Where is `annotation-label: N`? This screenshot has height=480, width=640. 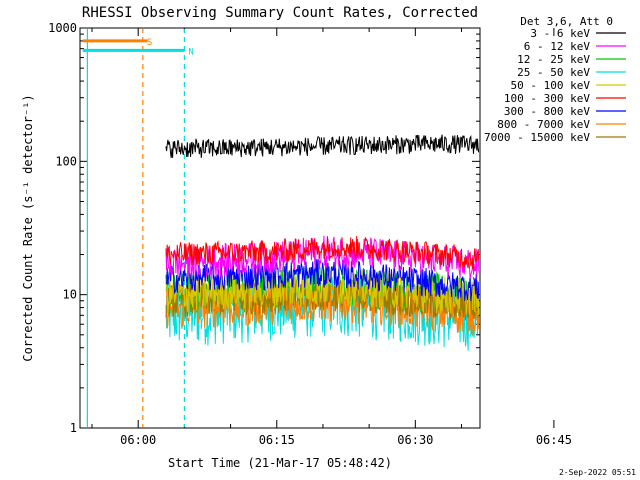
annotation-label: N is located at coordinates (190, 52).